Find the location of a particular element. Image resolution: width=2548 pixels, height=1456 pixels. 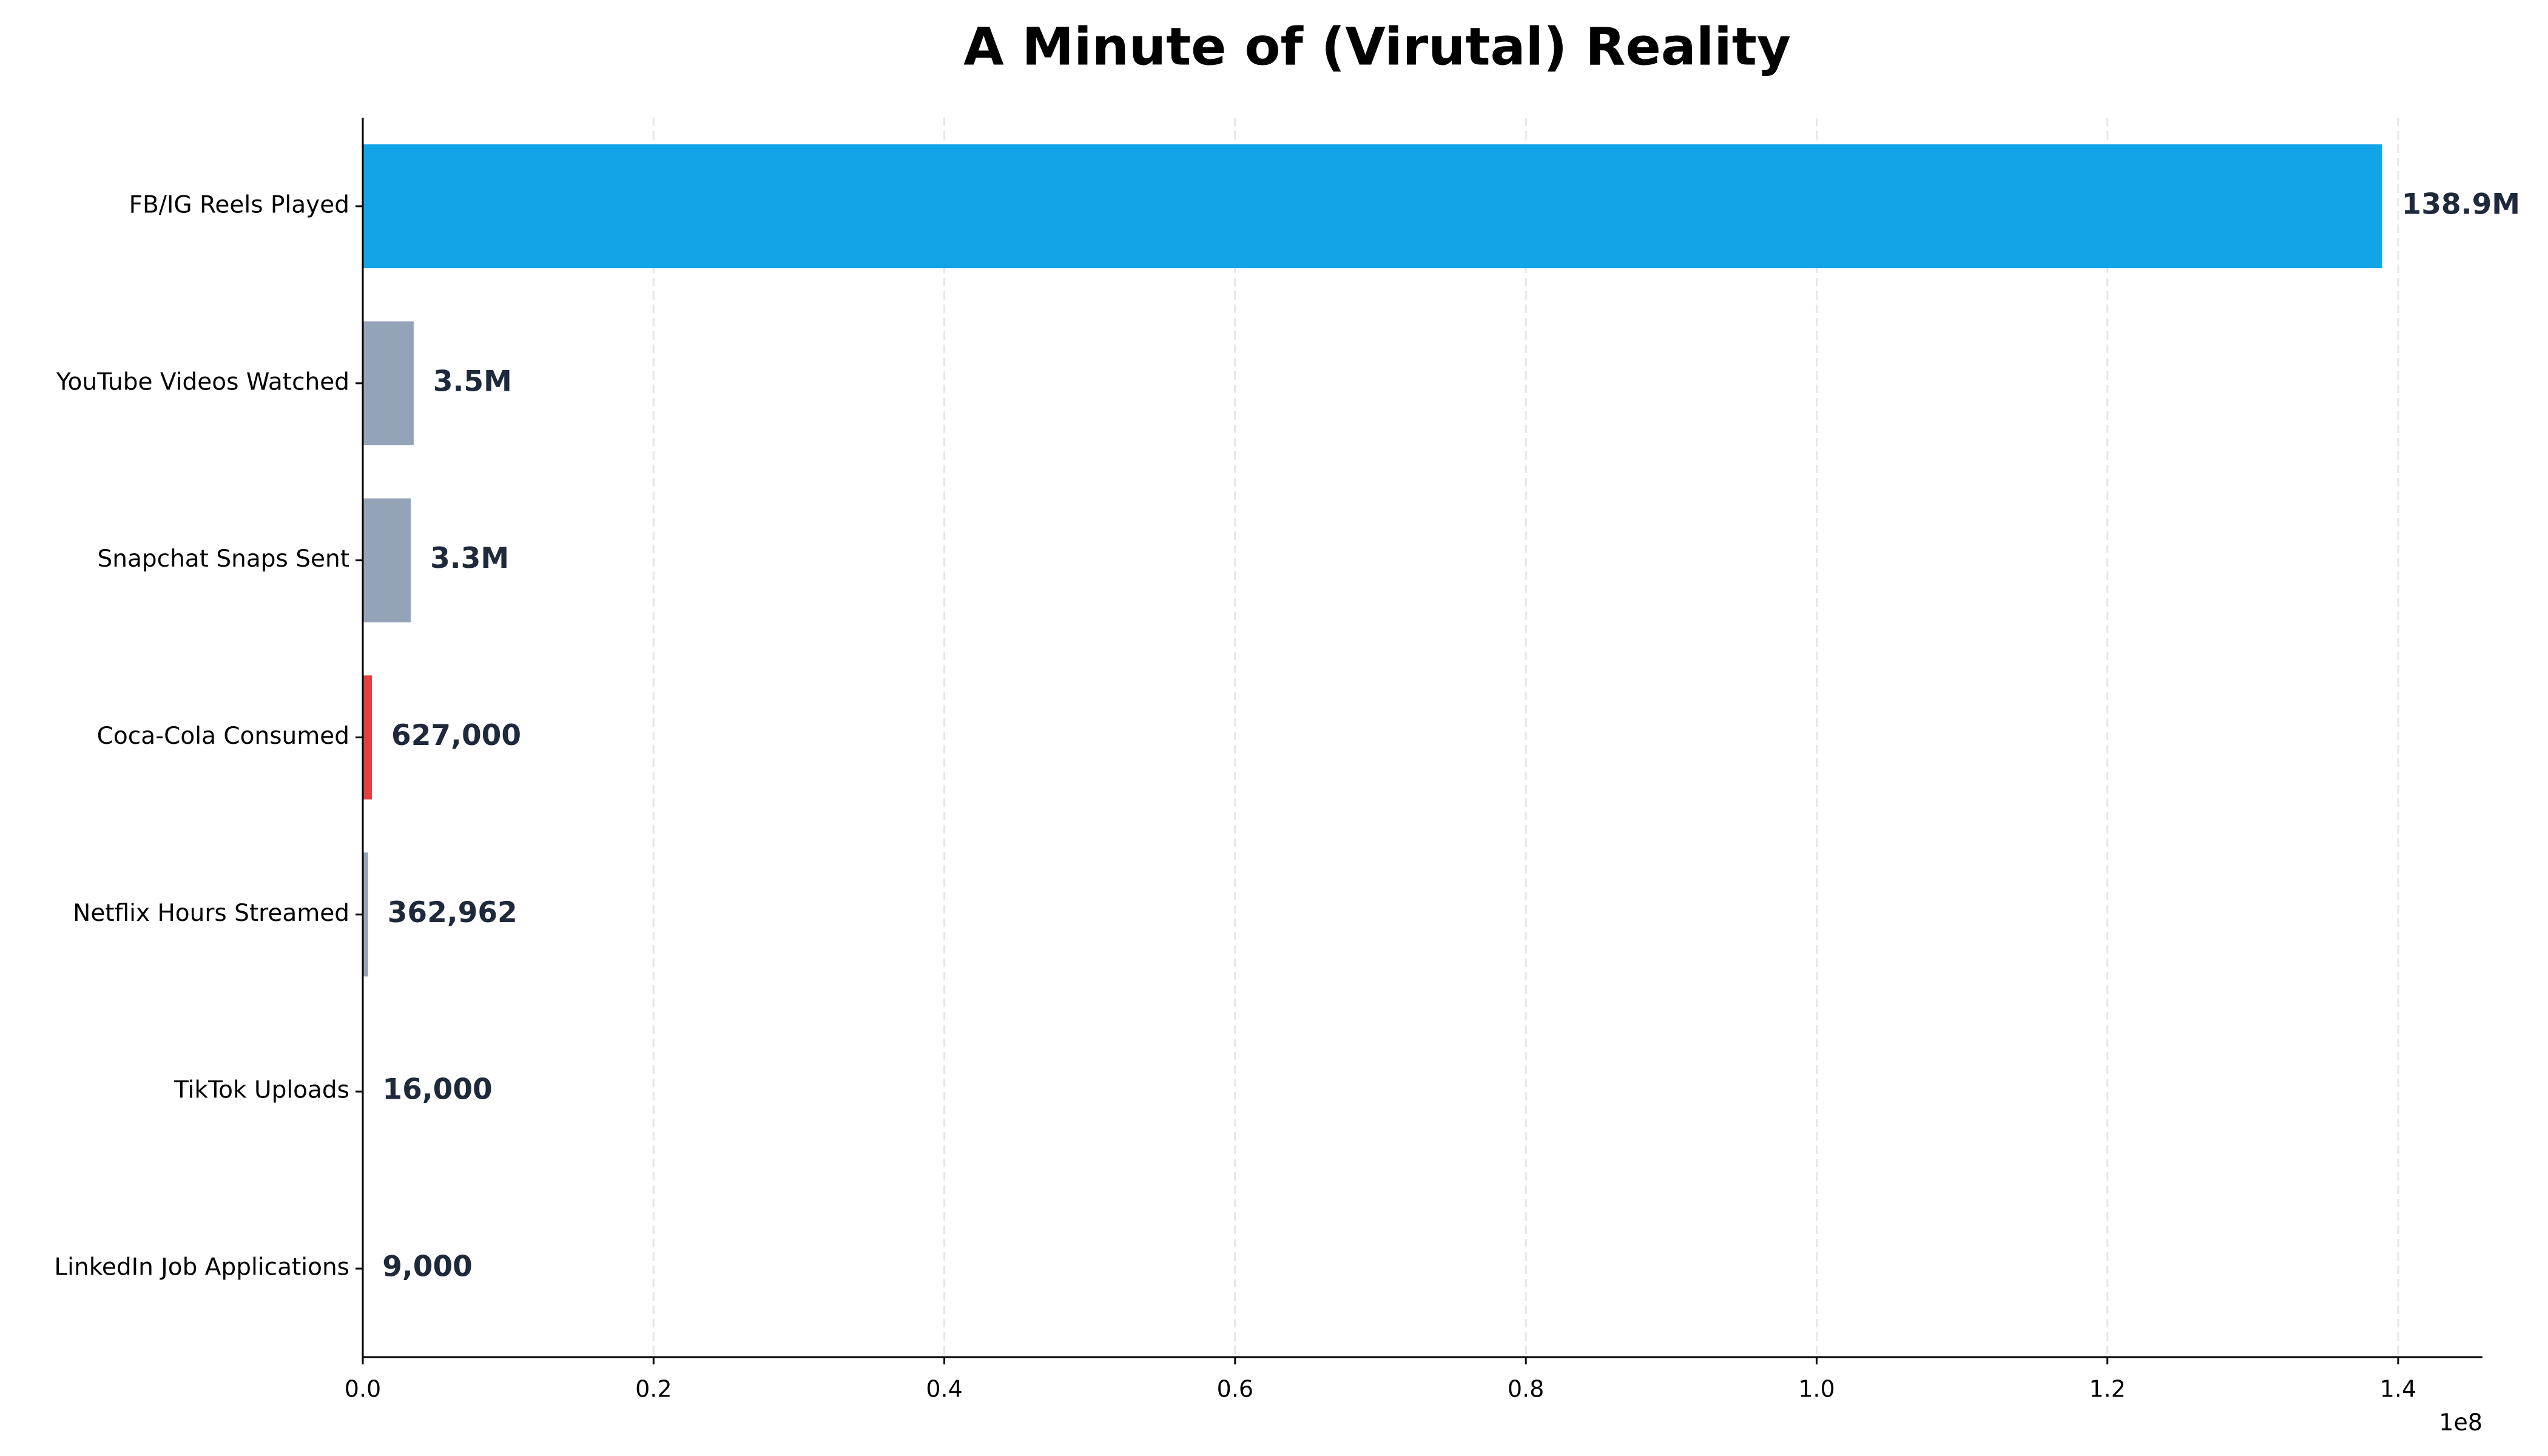

y-tick-label: FB/IG Reels Played is located at coordinates (239, 204).